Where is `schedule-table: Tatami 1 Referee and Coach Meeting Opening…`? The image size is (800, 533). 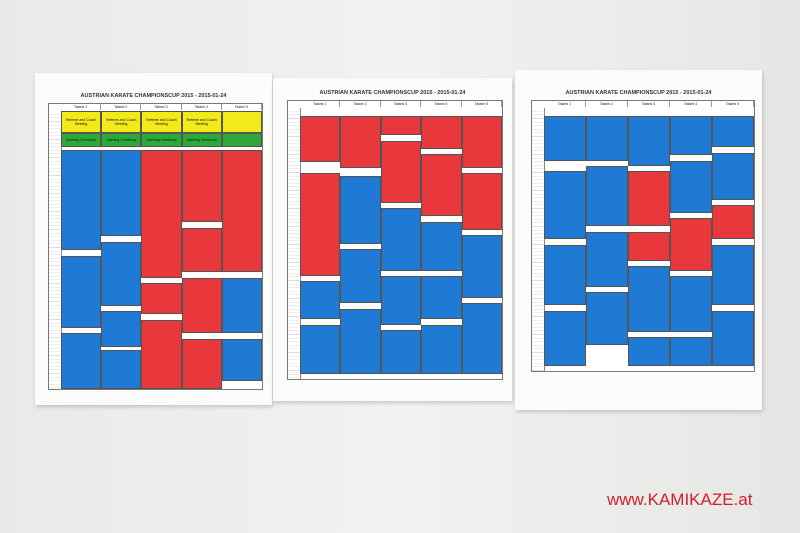 schedule-table: Tatami 1 Referee and Coach Meeting Opening… is located at coordinates (155, 246).